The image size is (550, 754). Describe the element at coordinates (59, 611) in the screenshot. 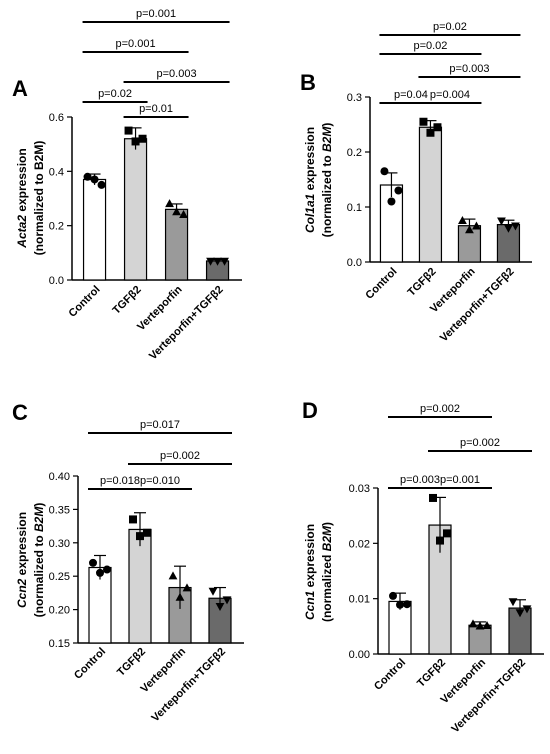

I see `y-tick-label: 0.20` at that location.